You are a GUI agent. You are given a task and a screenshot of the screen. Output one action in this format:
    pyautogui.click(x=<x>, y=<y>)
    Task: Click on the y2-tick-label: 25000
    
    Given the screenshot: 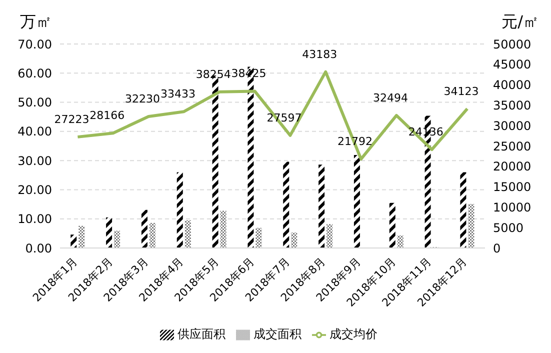 What is the action you would take?
    pyautogui.click(x=512, y=146)
    